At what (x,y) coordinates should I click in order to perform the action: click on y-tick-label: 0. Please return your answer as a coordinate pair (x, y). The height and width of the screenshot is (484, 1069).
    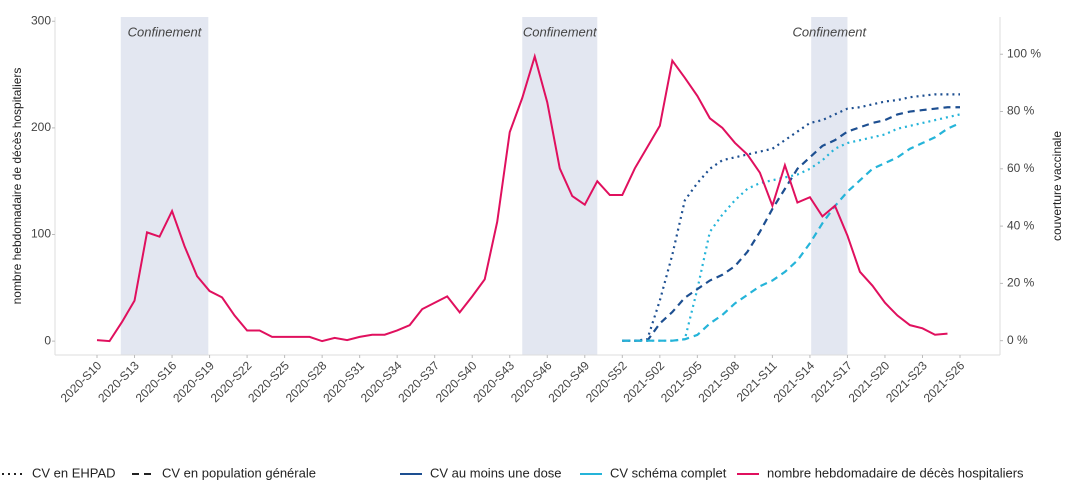
    Looking at the image, I should click on (47, 340).